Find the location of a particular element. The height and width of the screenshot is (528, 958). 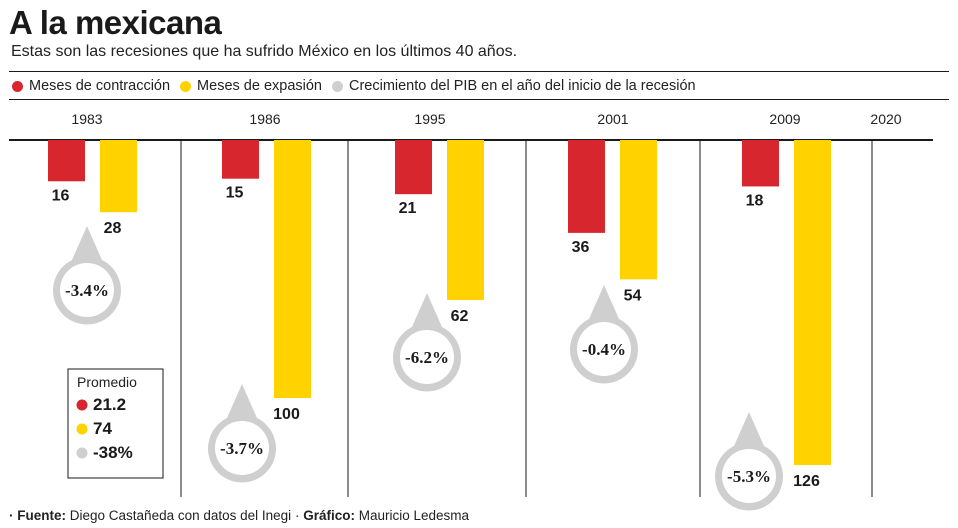

footer-credit: Mauricio Ledesma is located at coordinates (414, 515).